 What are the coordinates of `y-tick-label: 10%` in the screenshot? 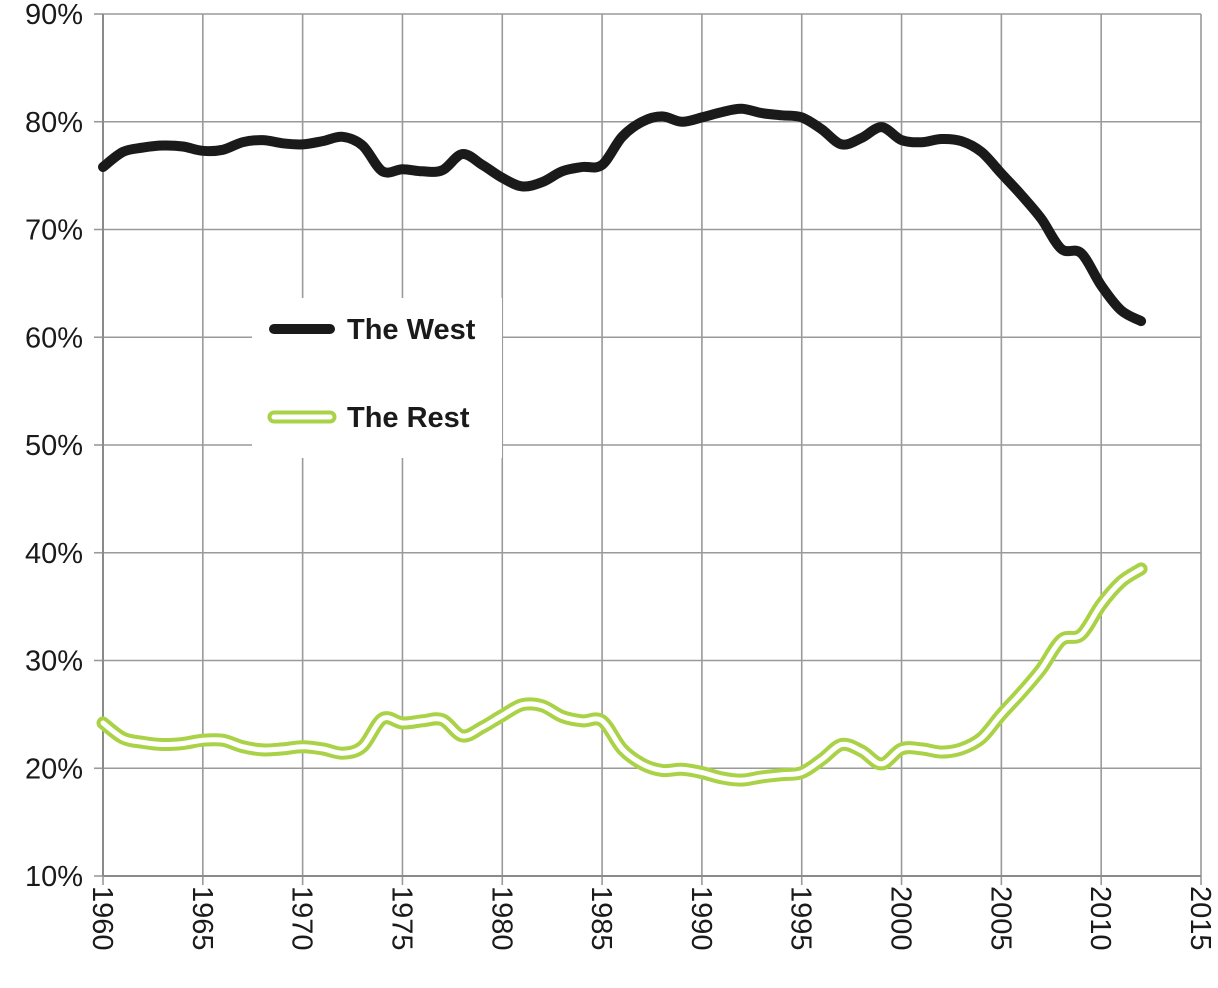 It's located at (54, 877).